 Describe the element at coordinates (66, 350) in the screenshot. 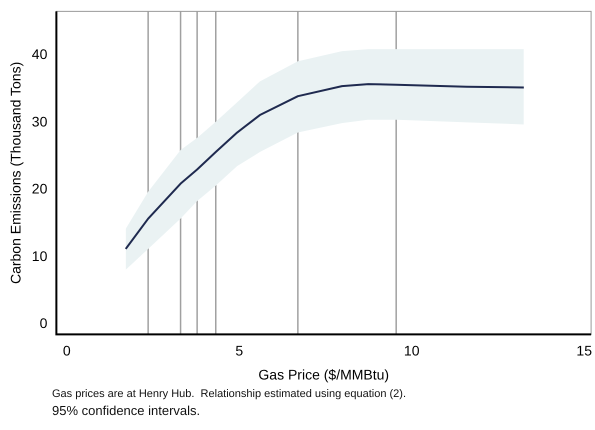

I see `x-tick-label: 0` at that location.